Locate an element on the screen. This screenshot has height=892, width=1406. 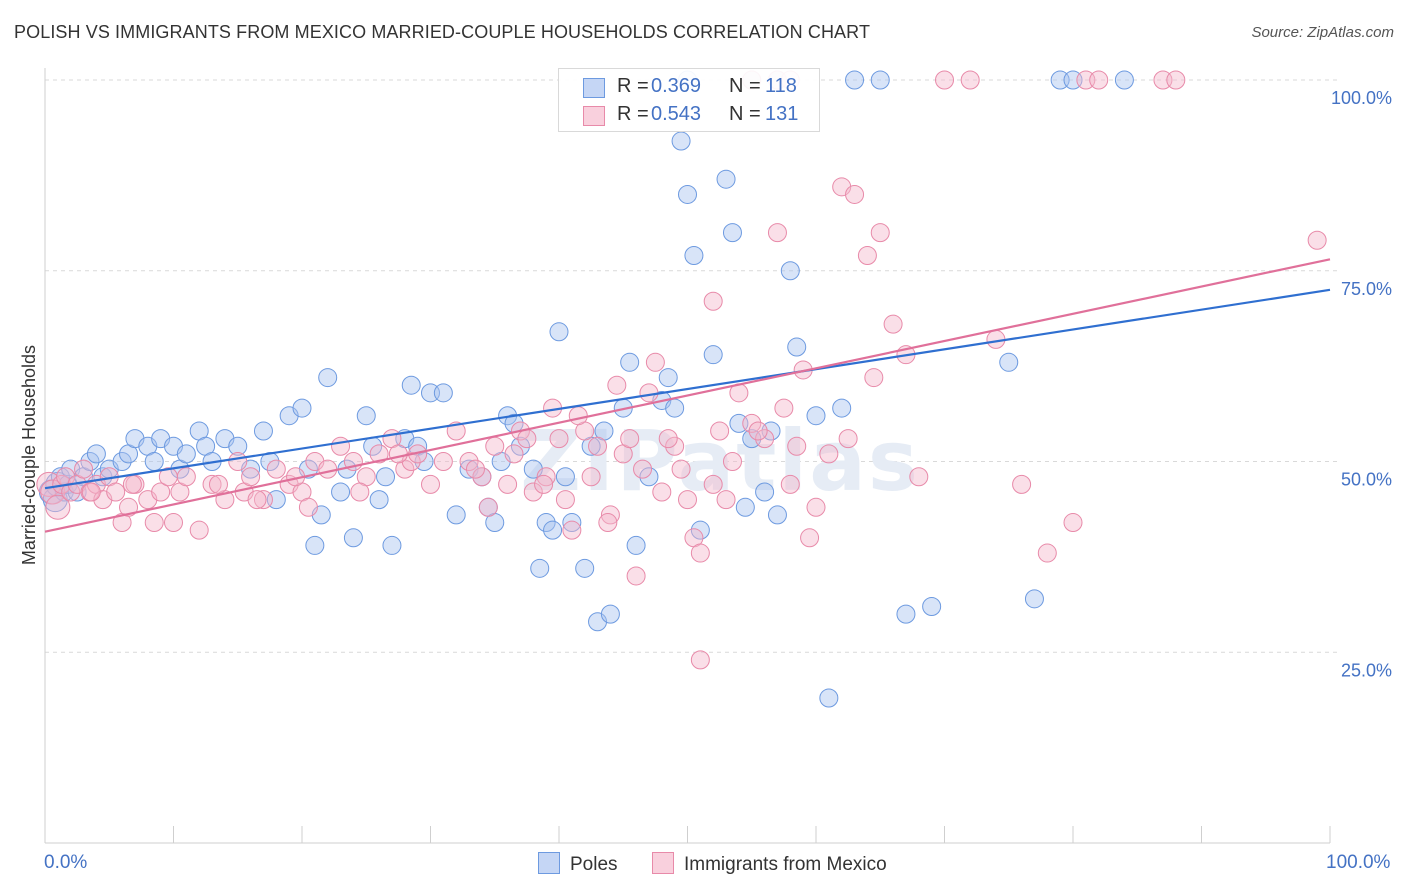
y-tick-label: 50.0% is located at coordinates (1366, 480).